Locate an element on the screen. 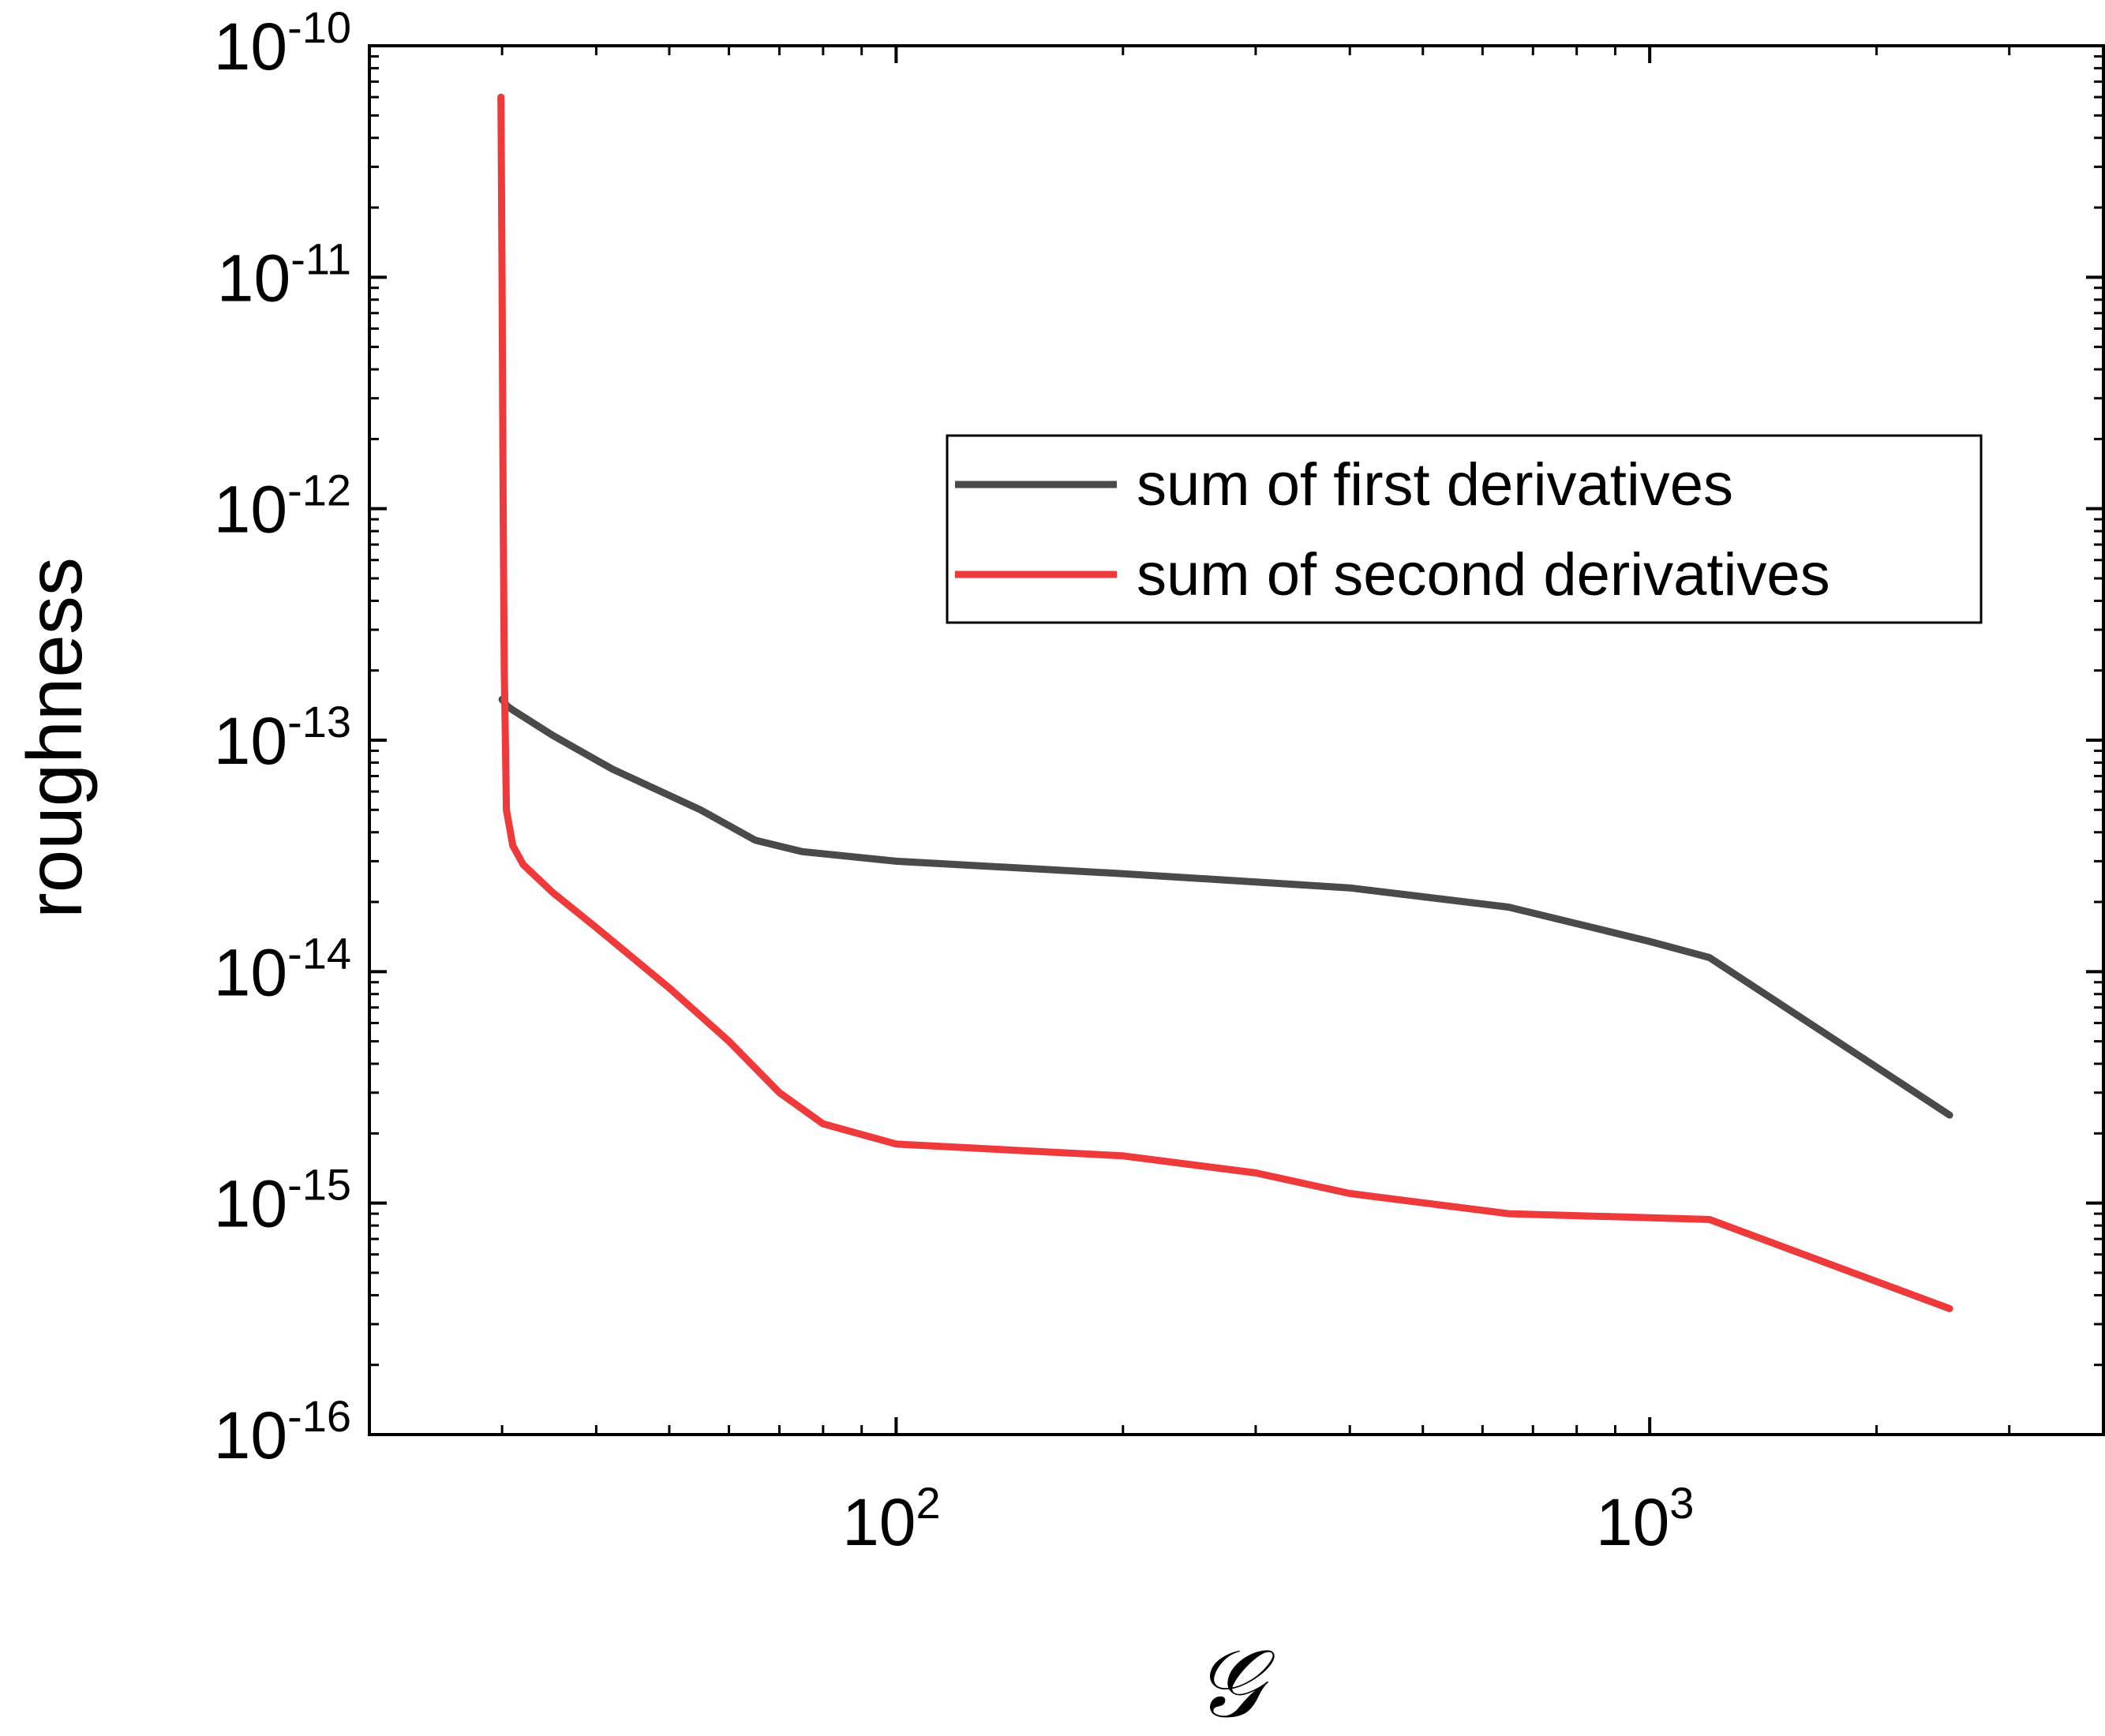 The width and height of the screenshot is (2105, 1736). y-tick-label: 10-10 is located at coordinates (282, 43).